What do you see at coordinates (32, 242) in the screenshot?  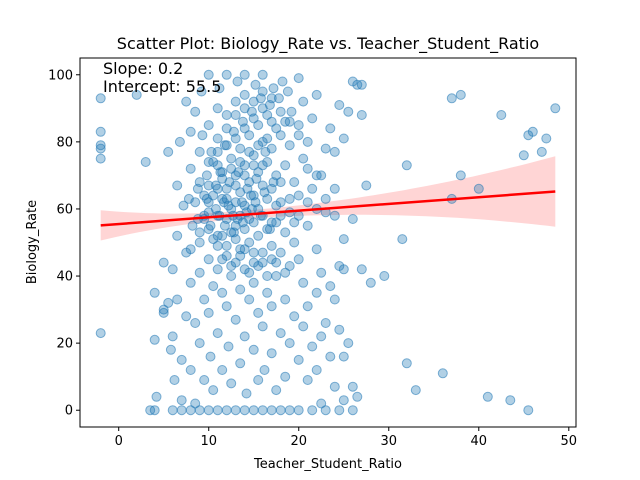 I see `y-axis-label: Biology_Rate` at bounding box center [32, 242].